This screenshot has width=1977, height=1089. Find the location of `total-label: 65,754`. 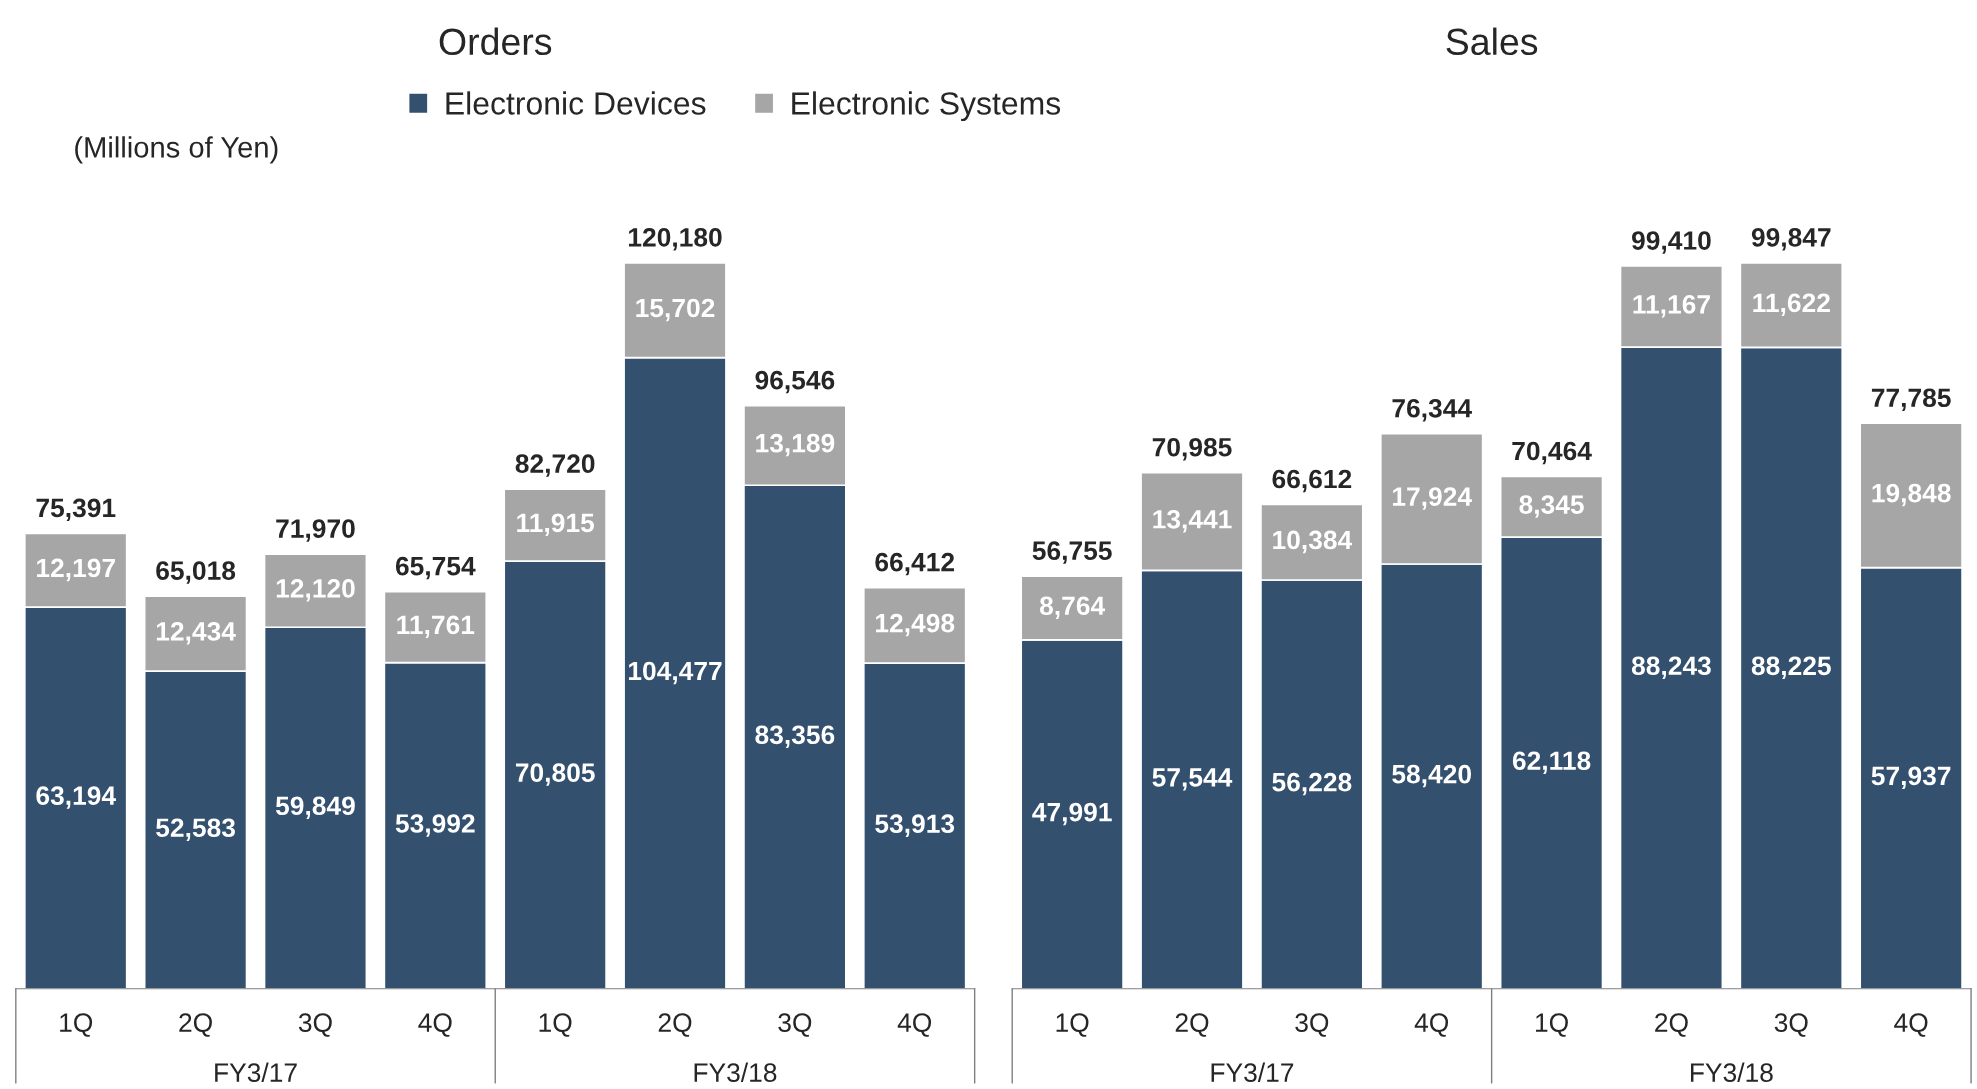

total-label: 65,754 is located at coordinates (435, 568).